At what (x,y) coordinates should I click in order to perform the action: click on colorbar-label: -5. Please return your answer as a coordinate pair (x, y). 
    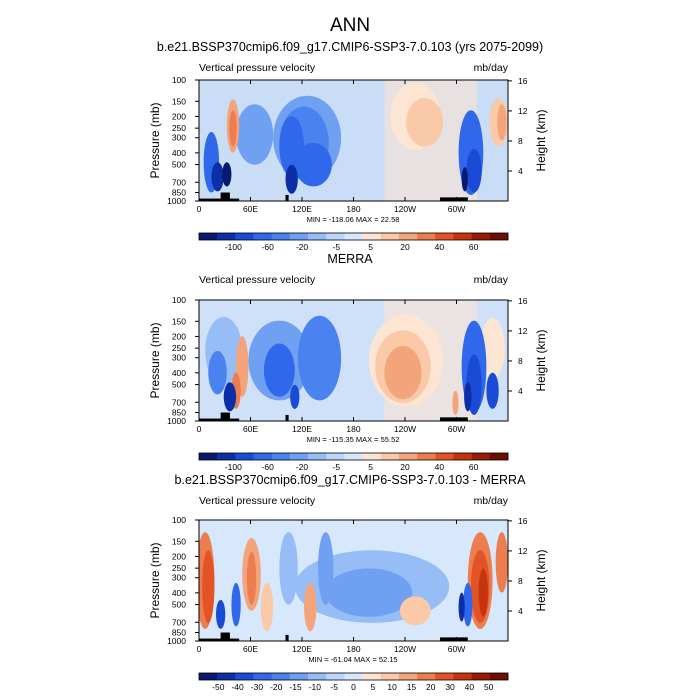
    Looking at the image, I should click on (337, 467).